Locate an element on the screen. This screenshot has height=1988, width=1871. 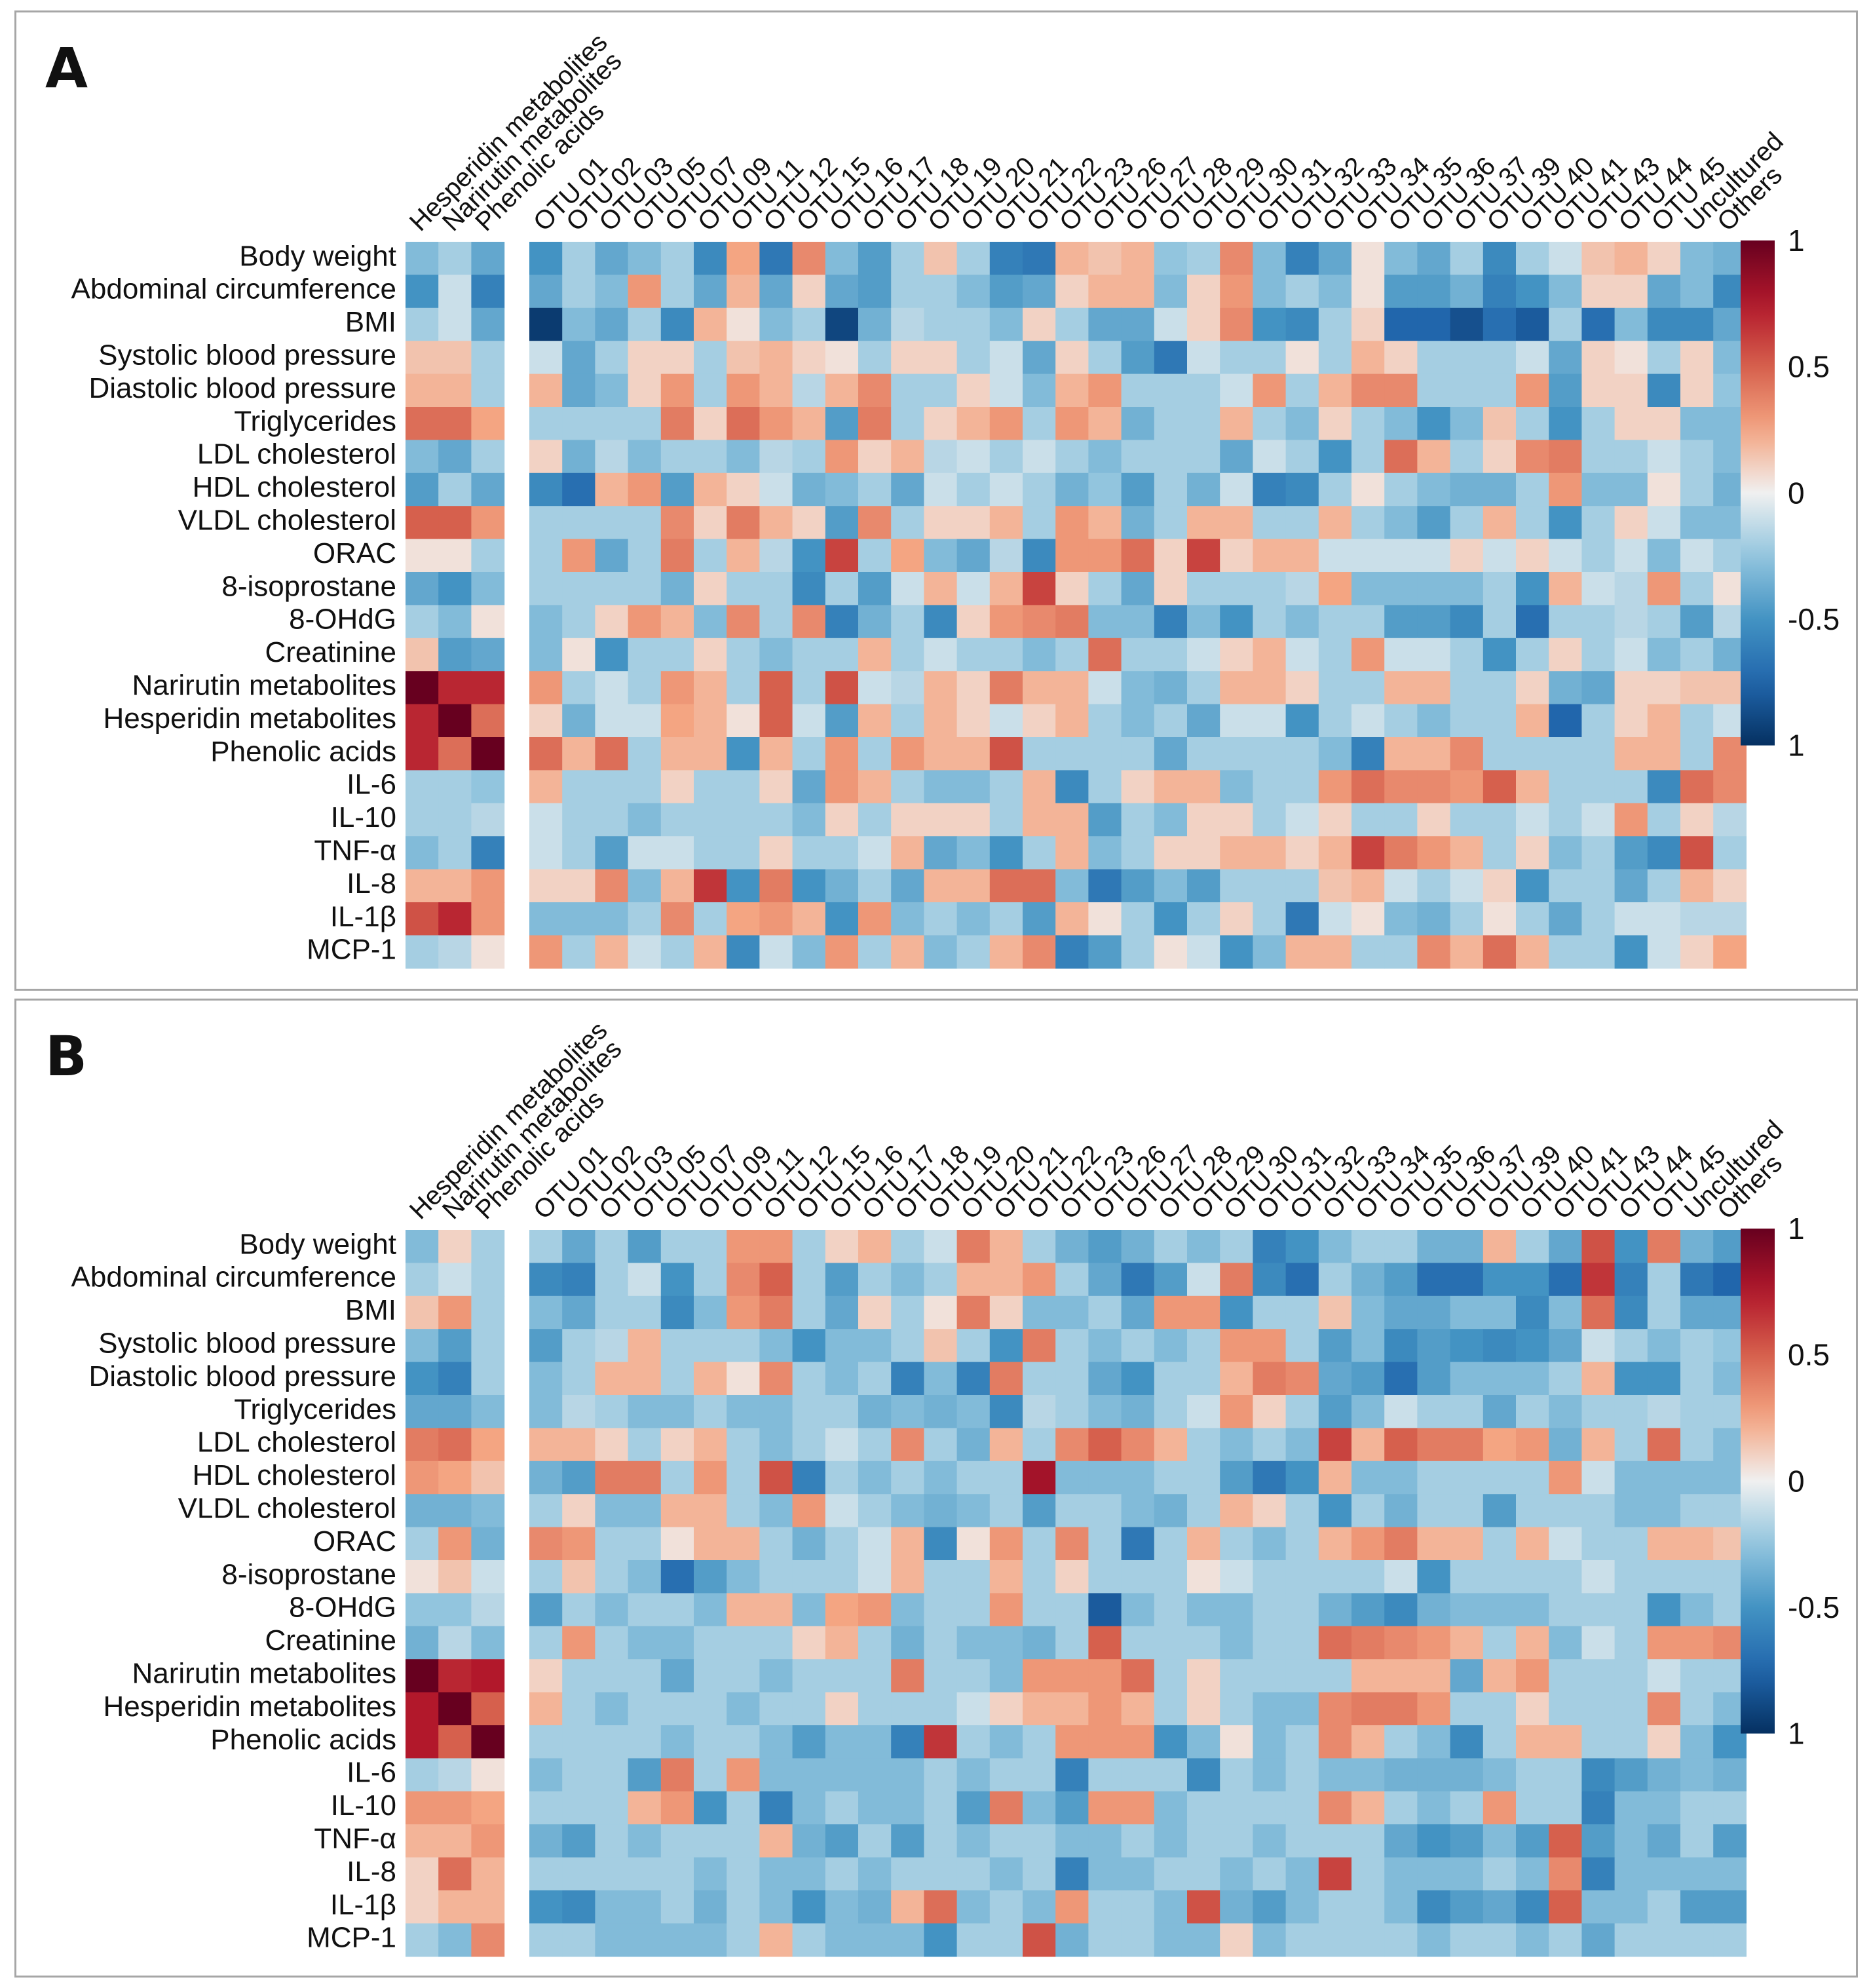
row-label: Hesperidin metabolites is located at coordinates (249, 718).